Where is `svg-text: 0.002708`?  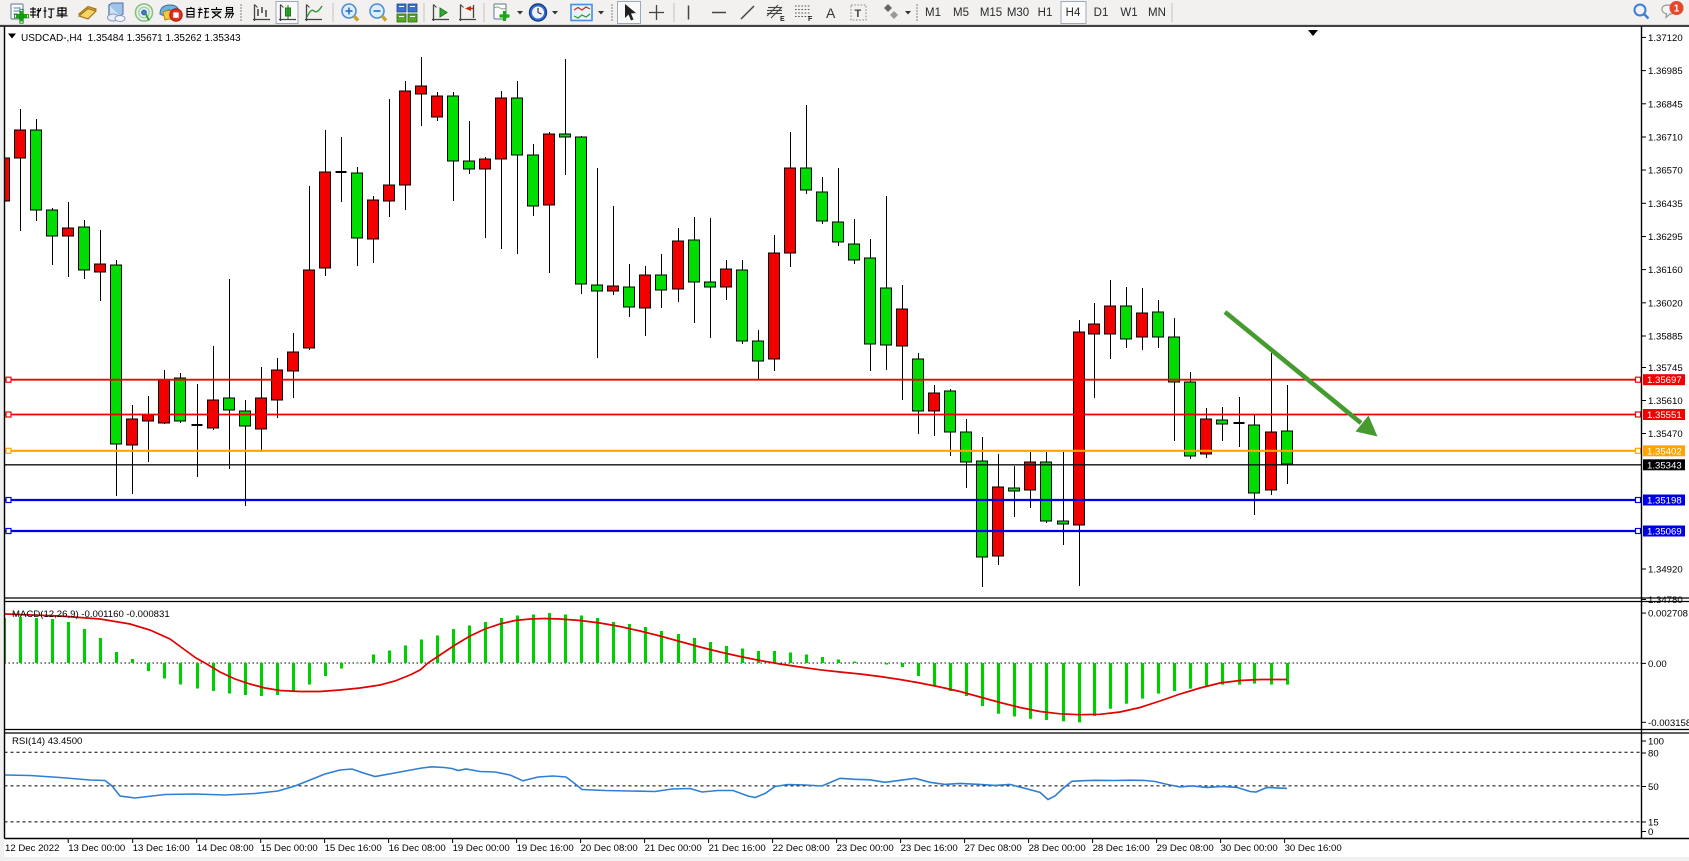 svg-text: 0.002708 is located at coordinates (1668, 614).